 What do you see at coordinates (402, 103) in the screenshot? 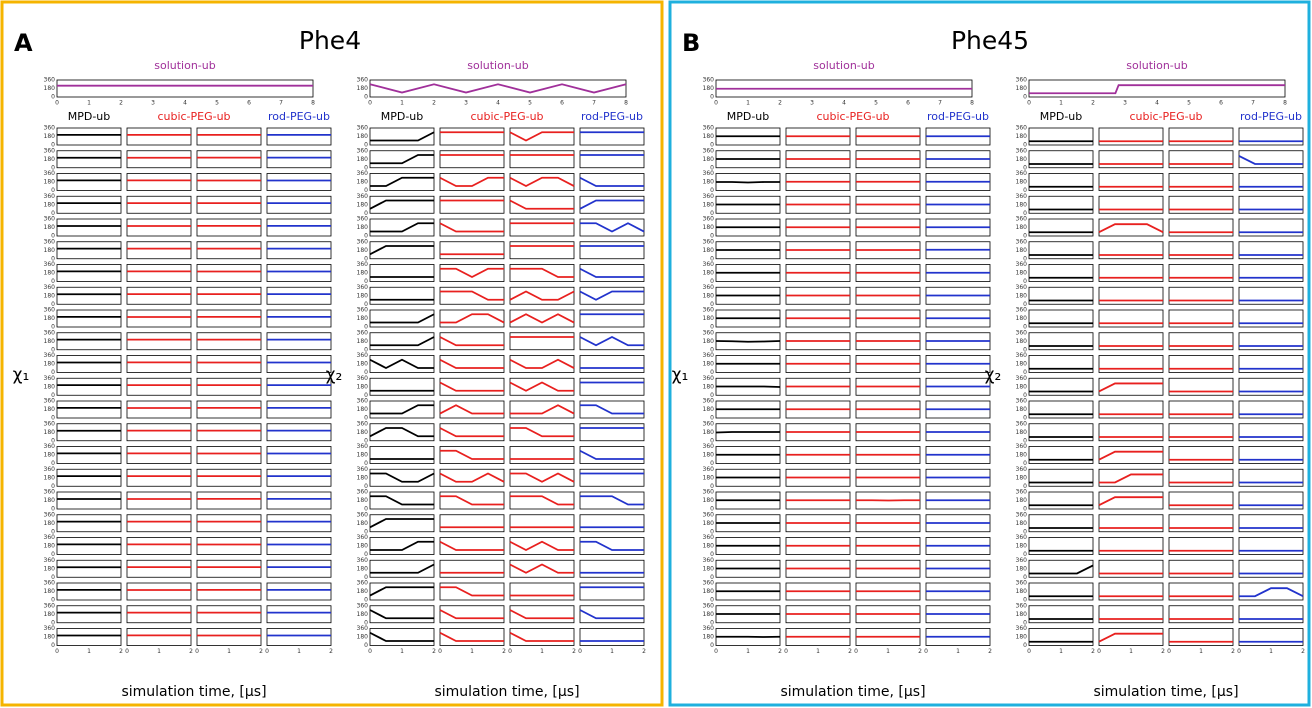
I see `x-tick-label: 1` at bounding box center [402, 103].